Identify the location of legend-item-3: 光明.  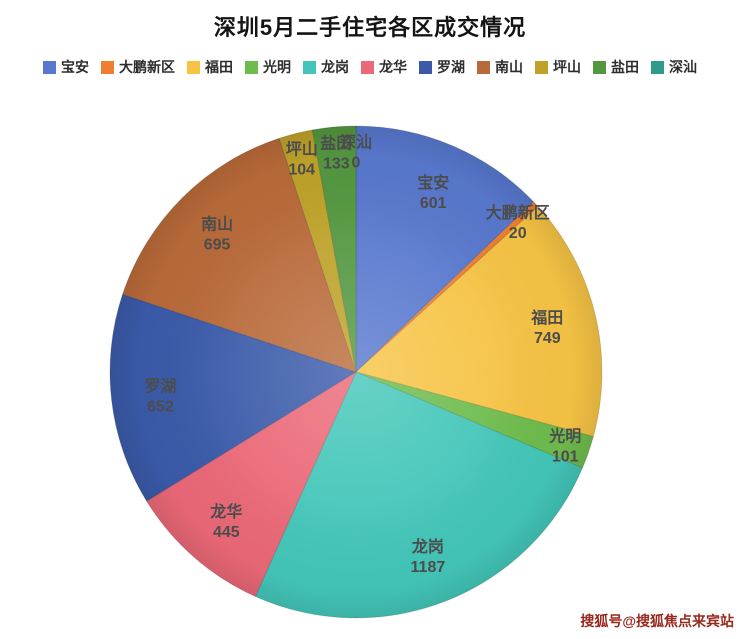
(268, 67).